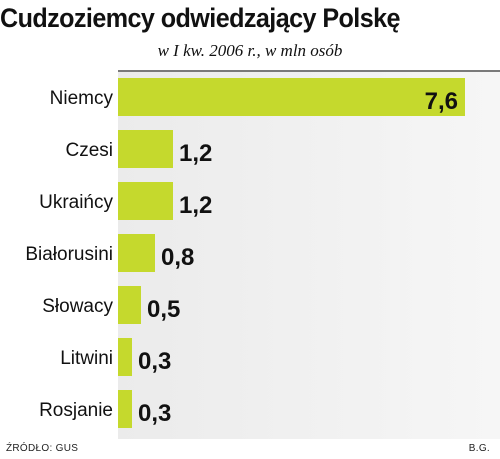  What do you see at coordinates (479, 448) in the screenshot?
I see `author-credit: B.G.` at bounding box center [479, 448].